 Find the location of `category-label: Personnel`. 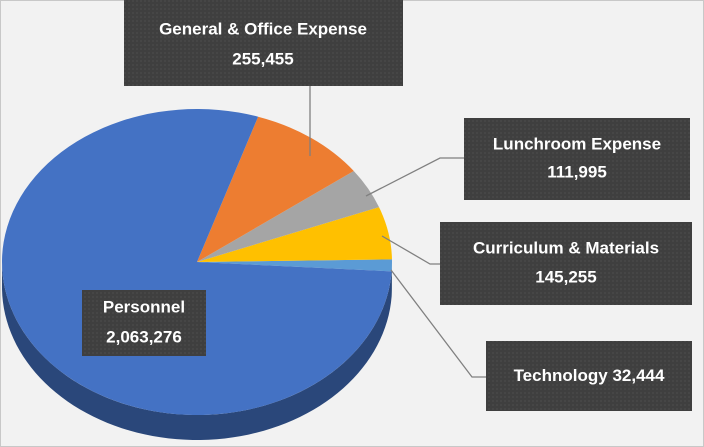

category-label: Personnel is located at coordinates (144, 306).